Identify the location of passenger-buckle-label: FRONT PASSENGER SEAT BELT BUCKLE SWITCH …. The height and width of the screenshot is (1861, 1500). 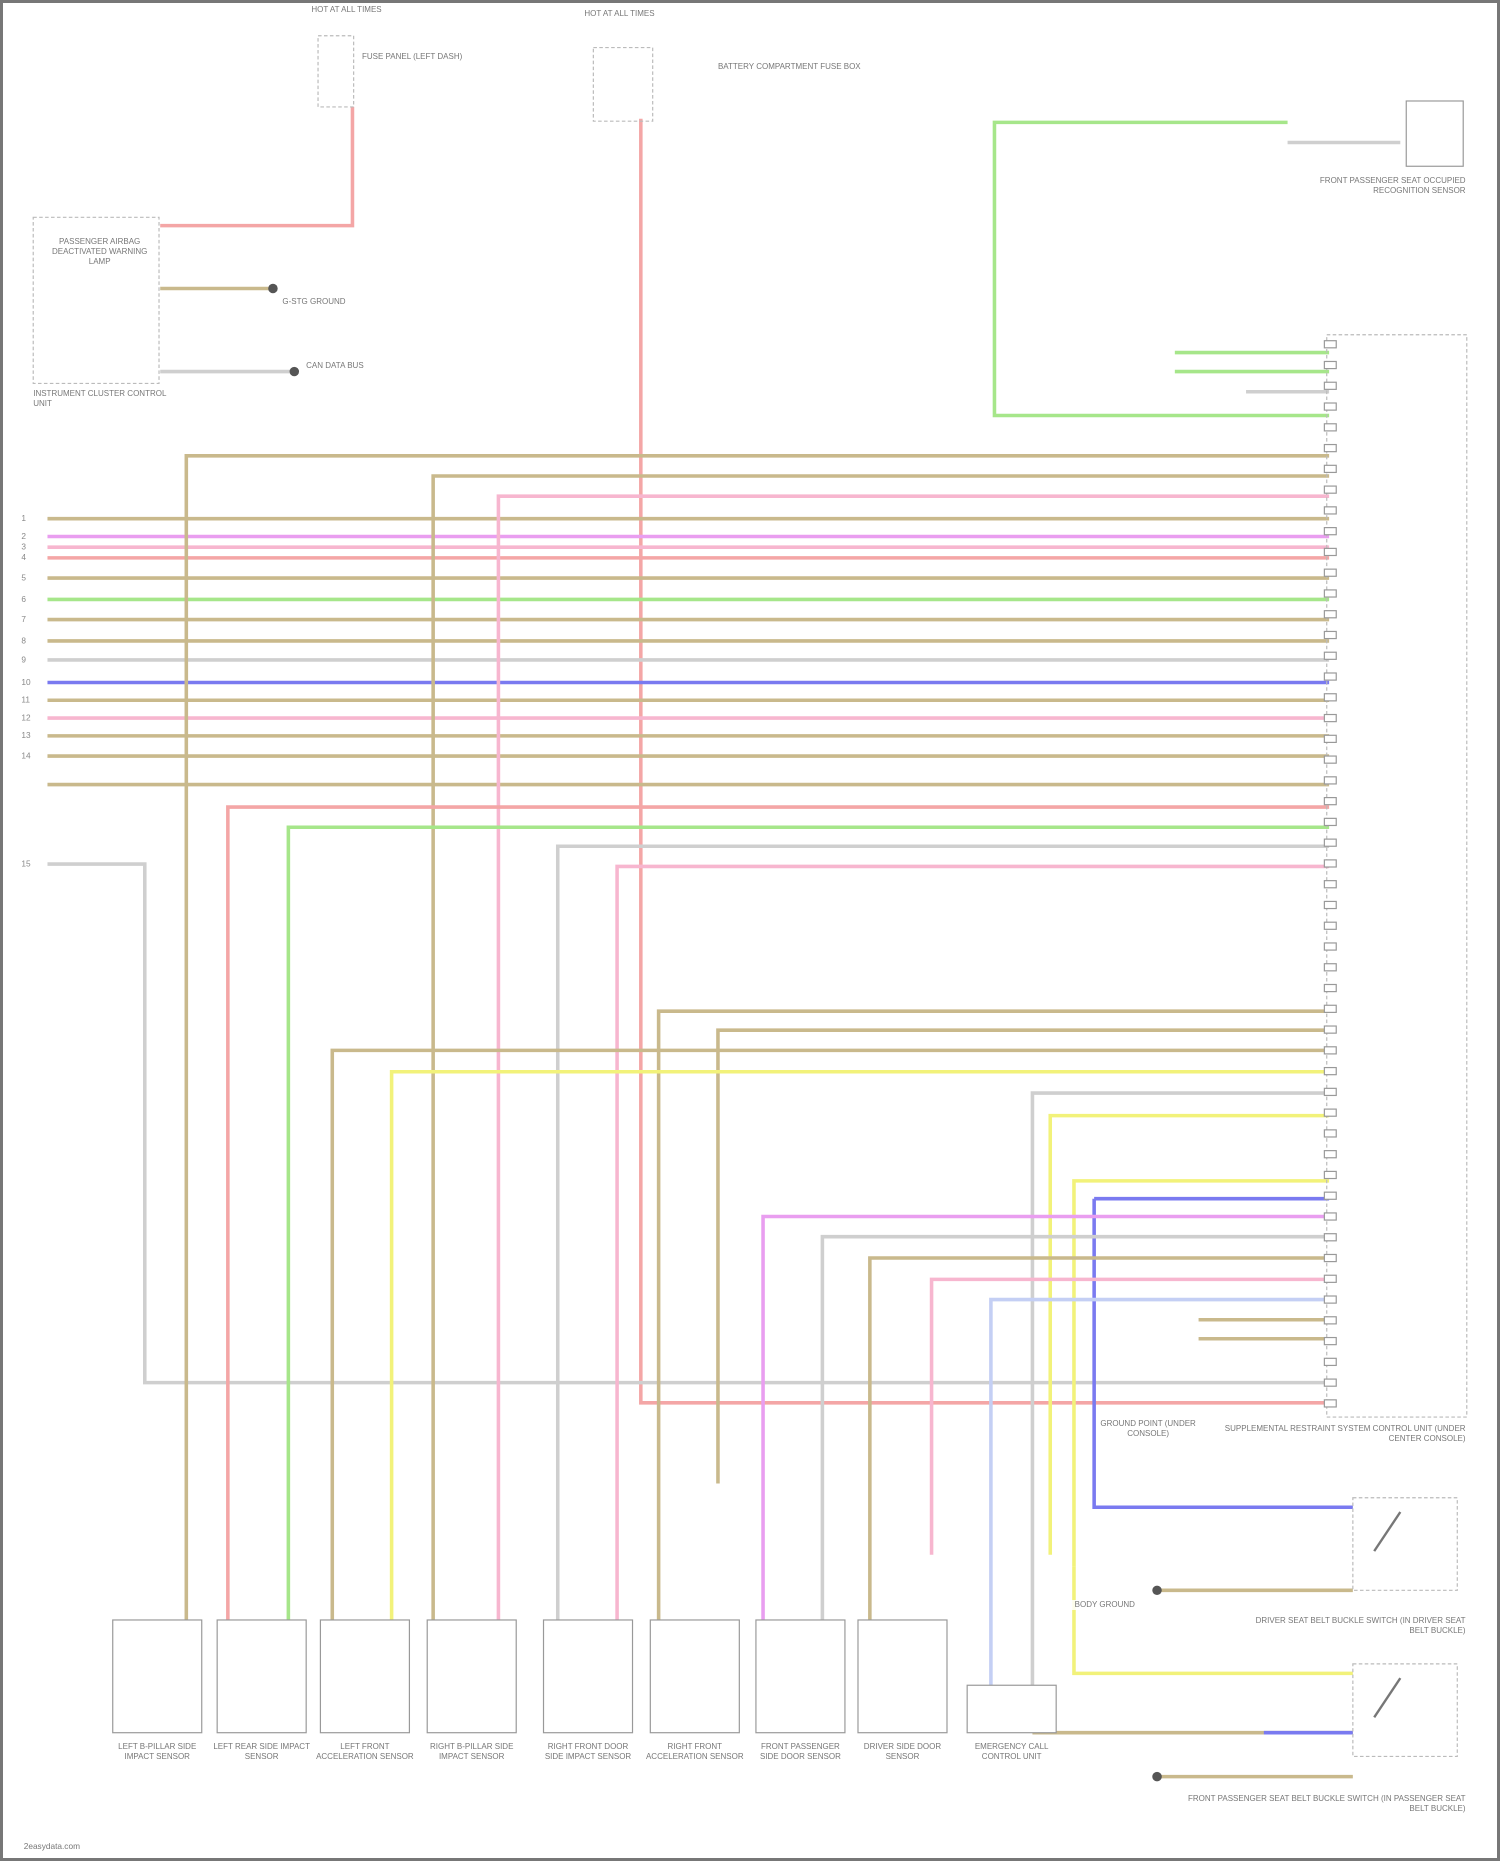
(1323, 1804).